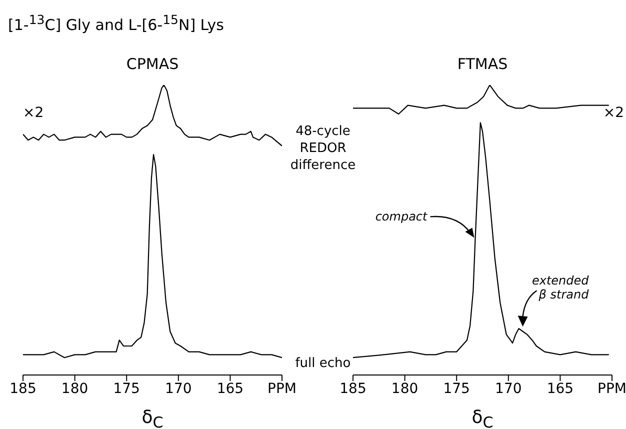 The height and width of the screenshot is (429, 626). Describe the element at coordinates (482, 64) in the screenshot. I see `chart-subtitle: FTMAS` at that location.